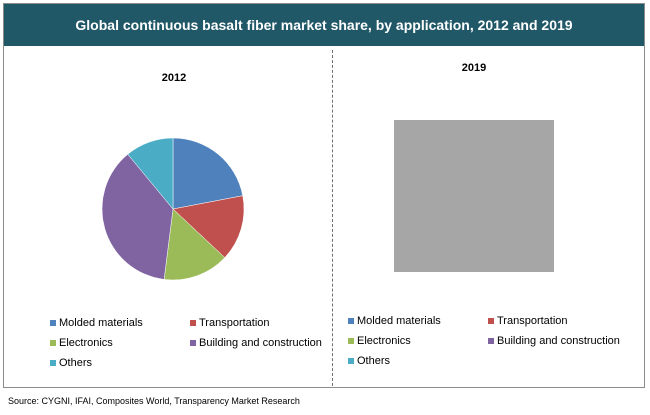 The height and width of the screenshot is (415, 650). I want to click on 2019-legend-item: Transportation, so click(528, 321).